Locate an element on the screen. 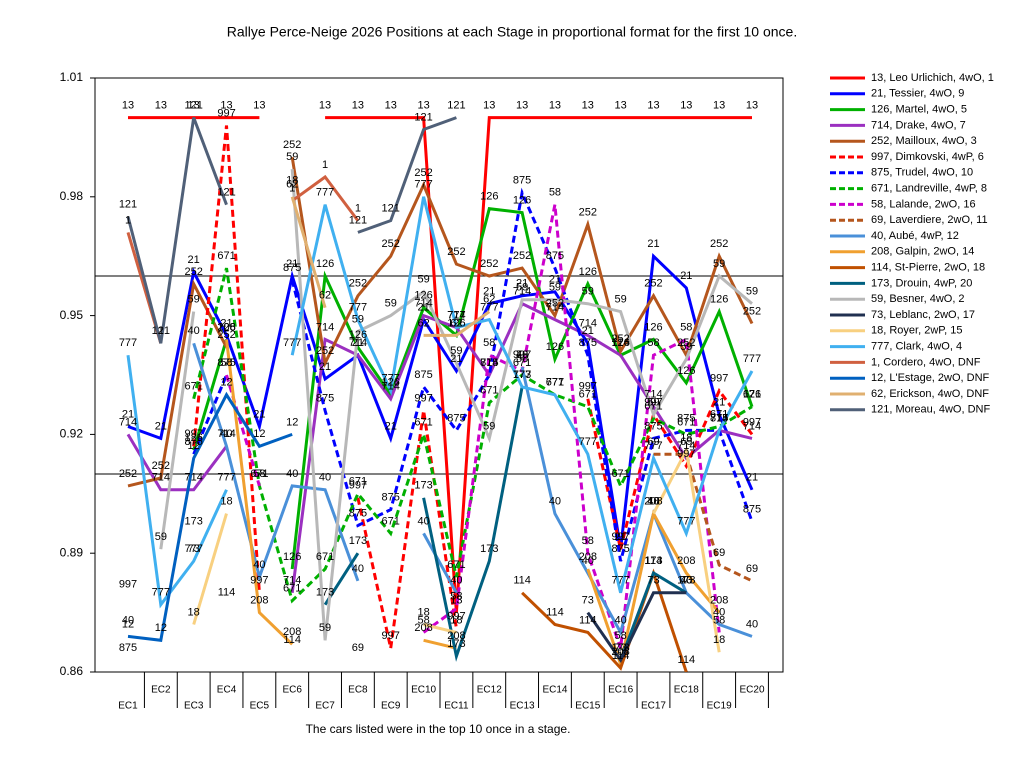  point-label: 1 is located at coordinates (358, 208).